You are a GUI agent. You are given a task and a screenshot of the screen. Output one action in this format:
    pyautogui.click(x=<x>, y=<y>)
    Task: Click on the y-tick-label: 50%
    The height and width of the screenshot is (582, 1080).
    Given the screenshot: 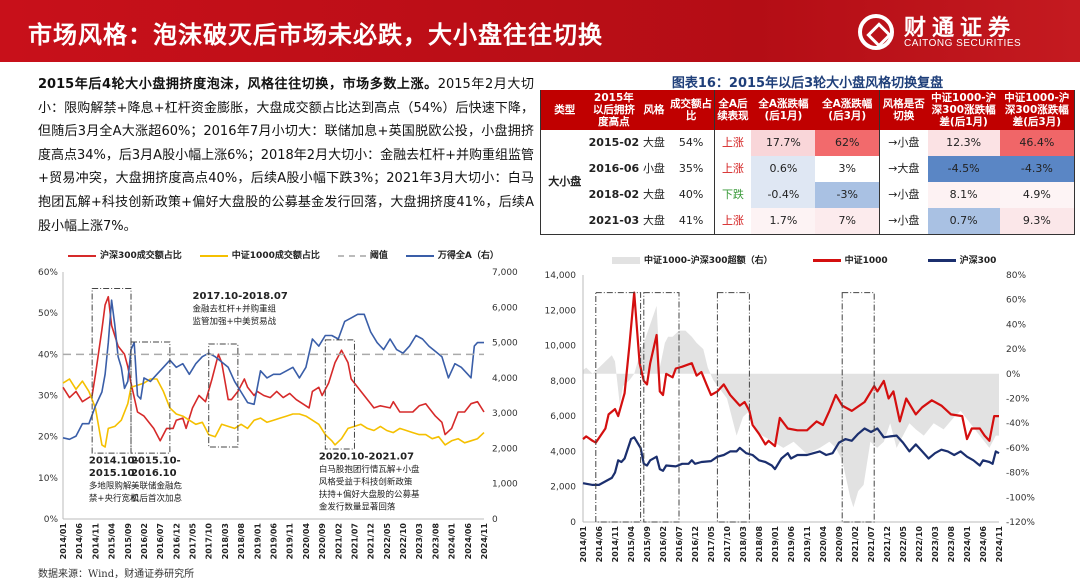 What is the action you would take?
    pyautogui.click(x=48, y=314)
    